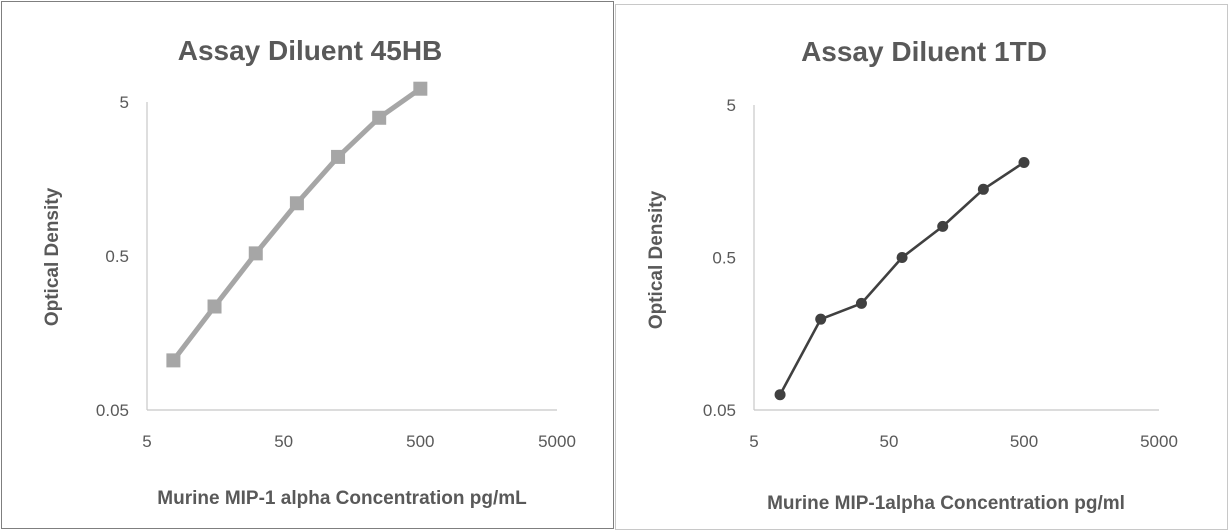 This screenshot has width=1228, height=532. I want to click on chart-title: Assay Diluent 45HB, so click(310, 50).